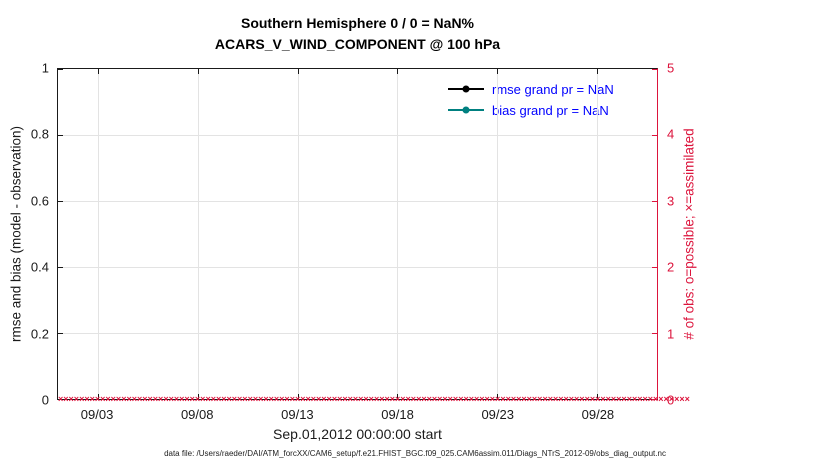 Image resolution: width=830 pixels, height=470 pixels. Describe the element at coordinates (466, 89) in the screenshot. I see `rmse-marker-icon` at that location.